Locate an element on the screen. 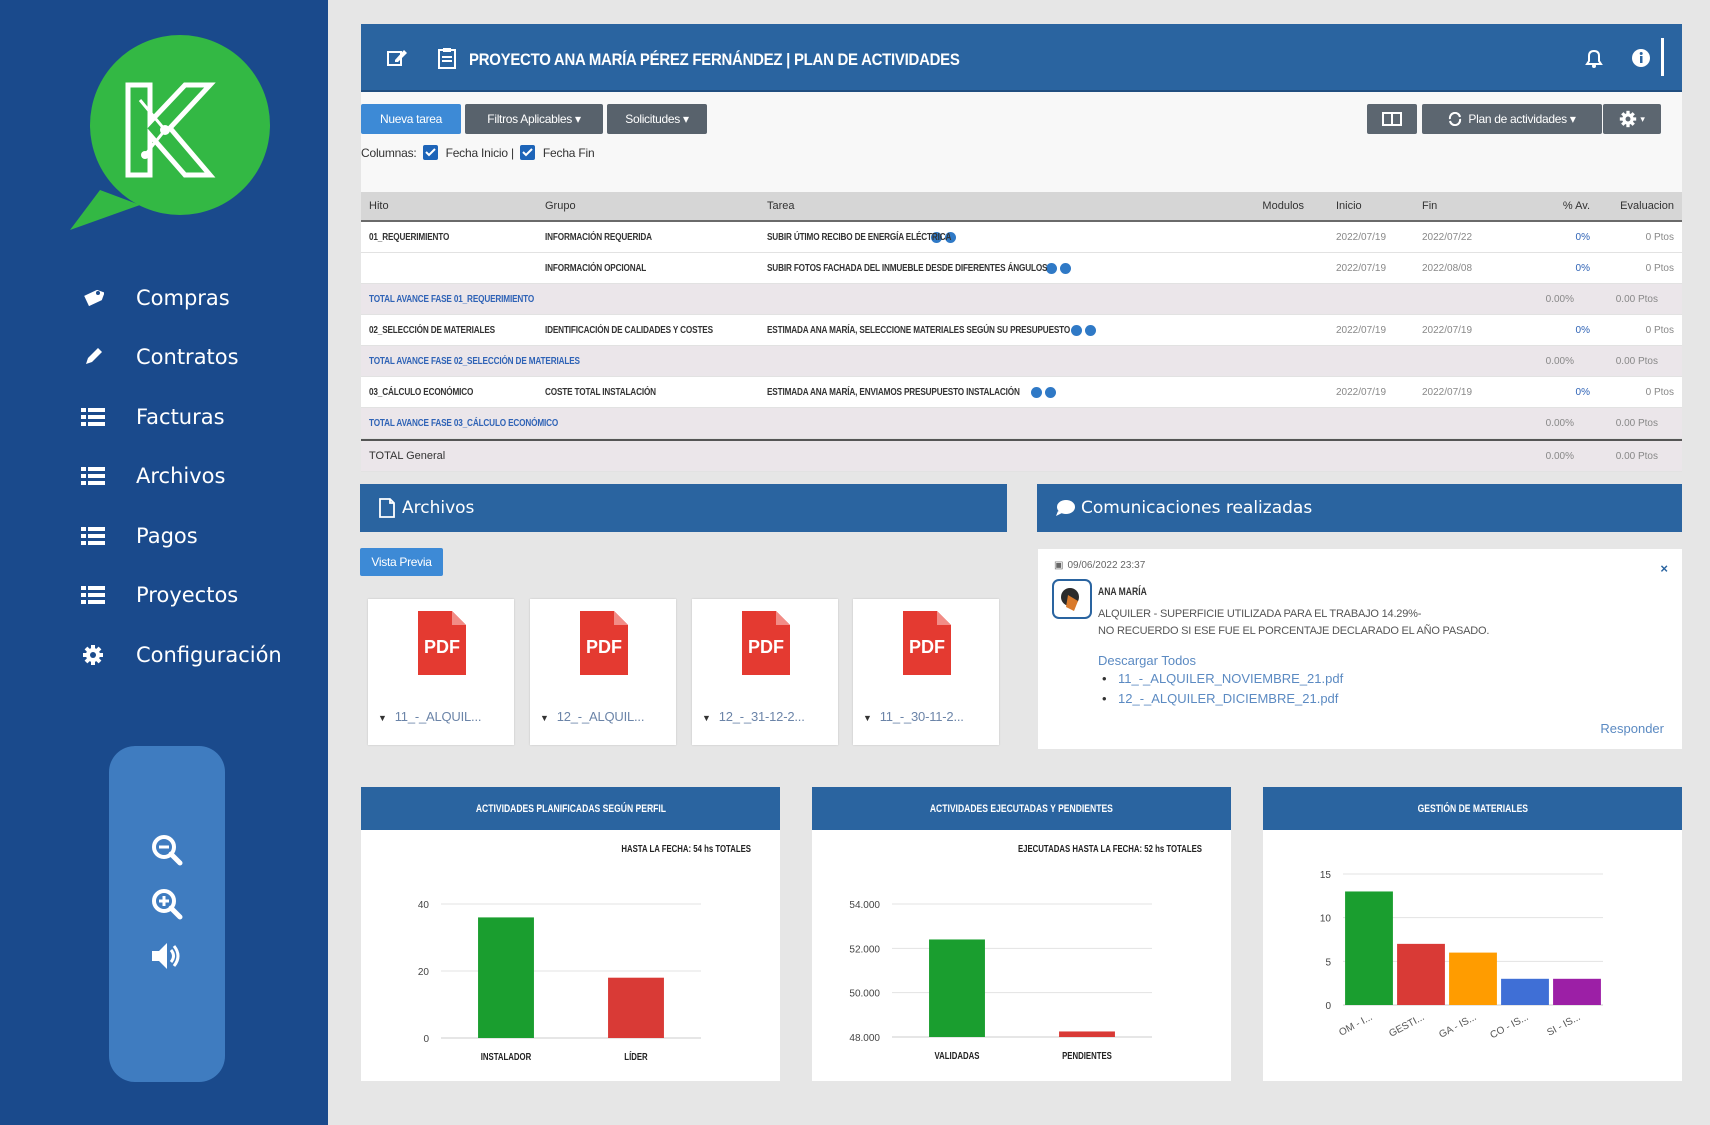  sidebar-item-label: Compras is located at coordinates (183, 297).